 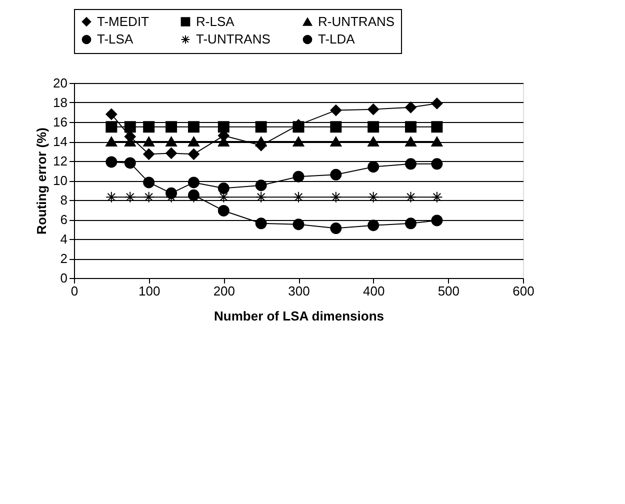 What do you see at coordinates (373, 291) in the screenshot?
I see `x-tick-label: 400` at bounding box center [373, 291].